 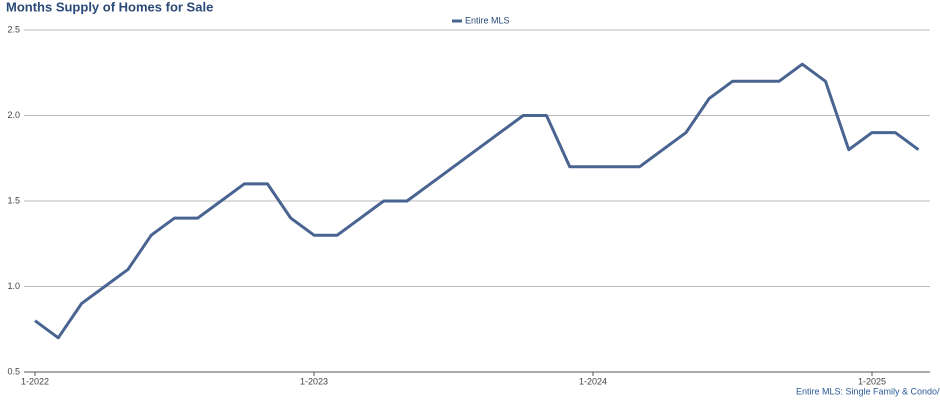 What do you see at coordinates (487, 20) in the screenshot?
I see `legend-label: Entire MLS` at bounding box center [487, 20].